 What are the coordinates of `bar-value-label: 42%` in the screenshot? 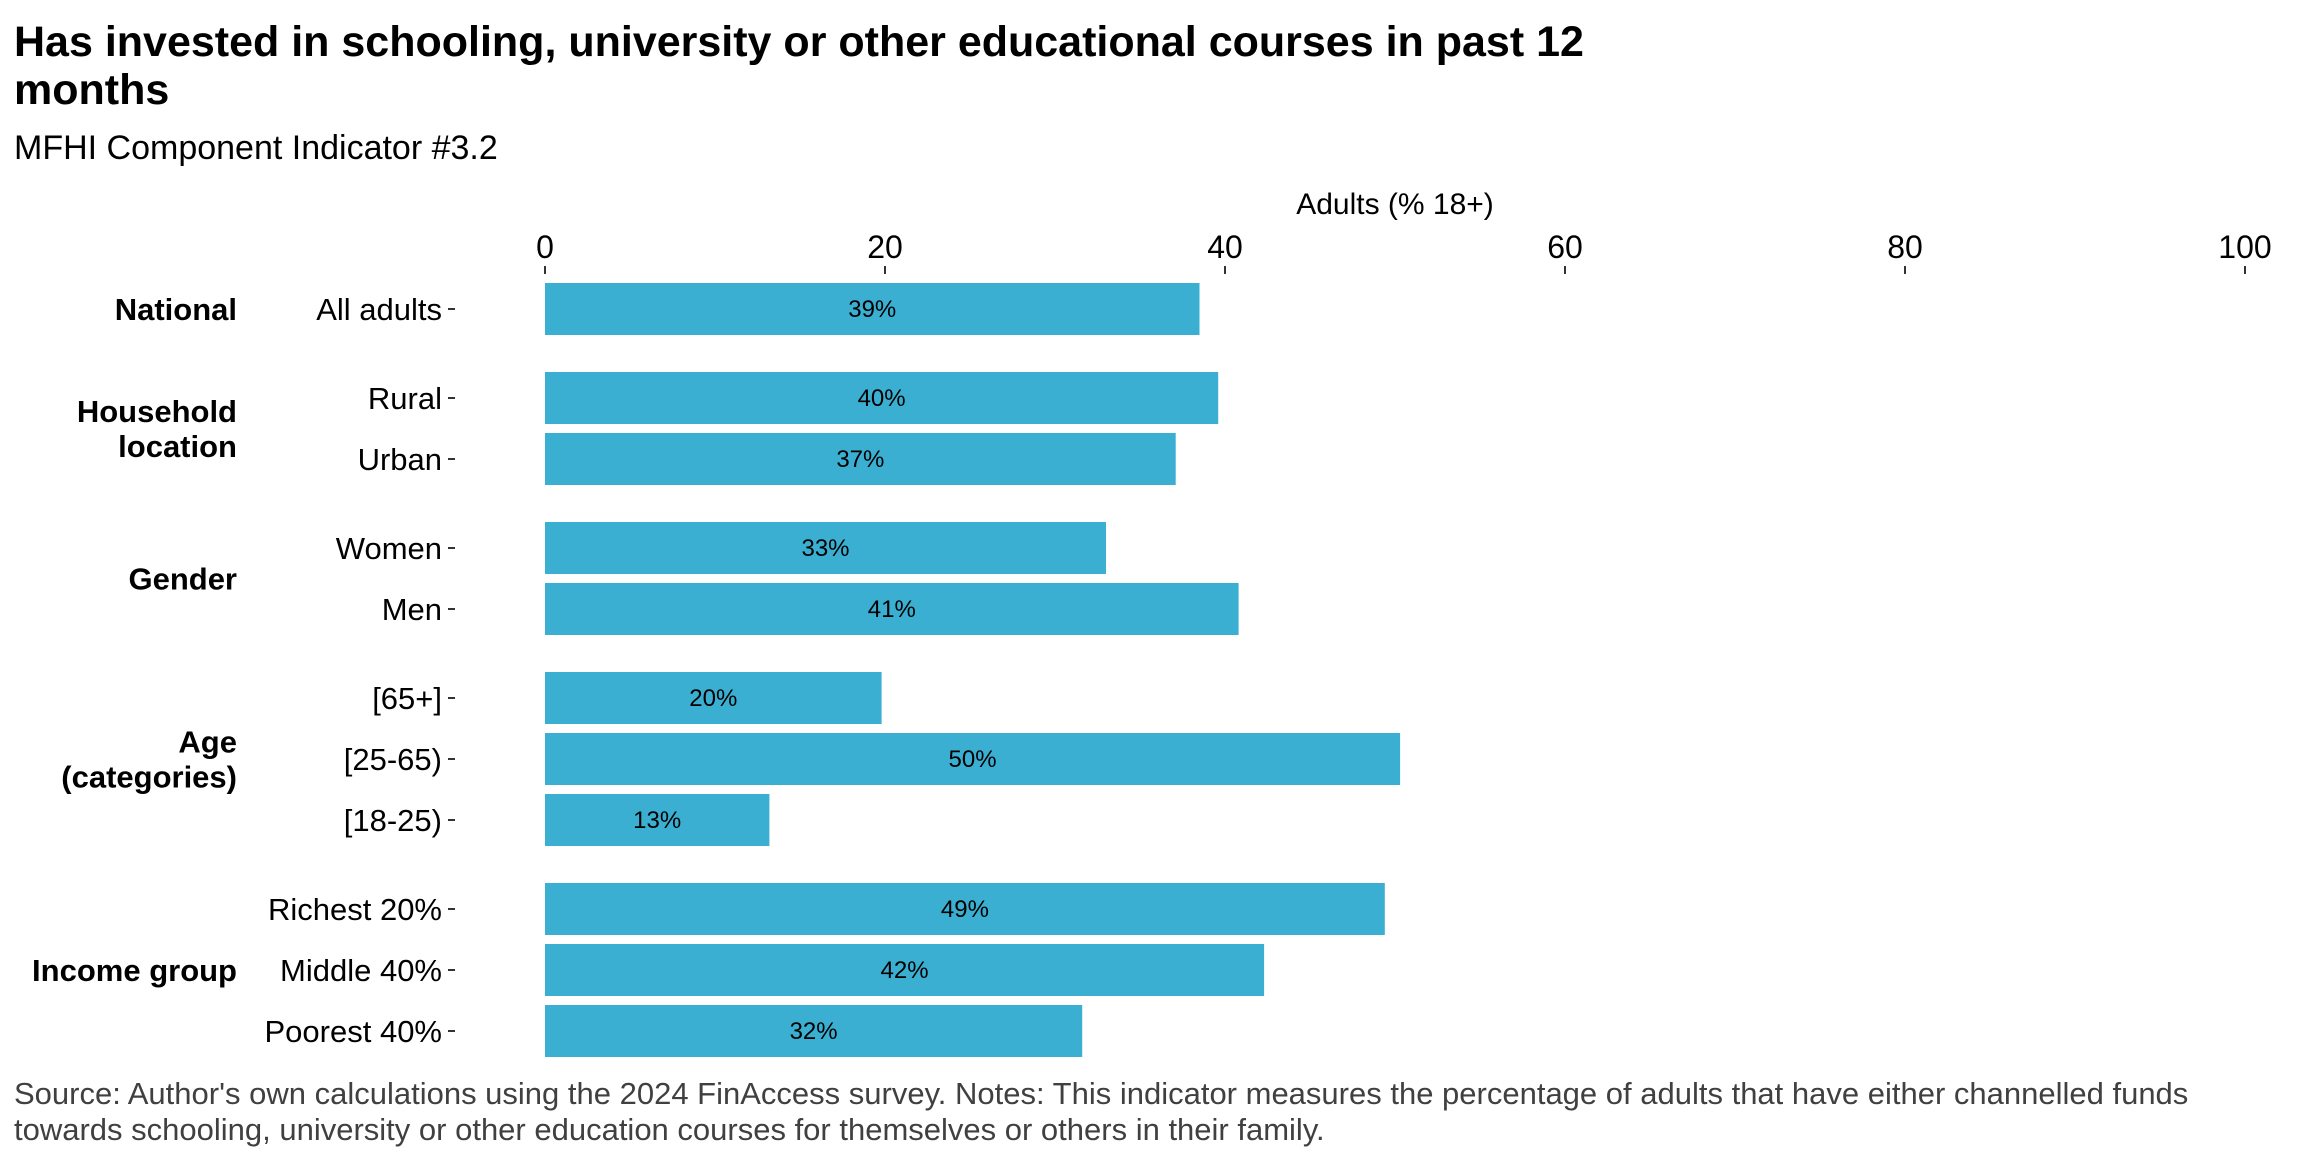 It's located at (905, 970).